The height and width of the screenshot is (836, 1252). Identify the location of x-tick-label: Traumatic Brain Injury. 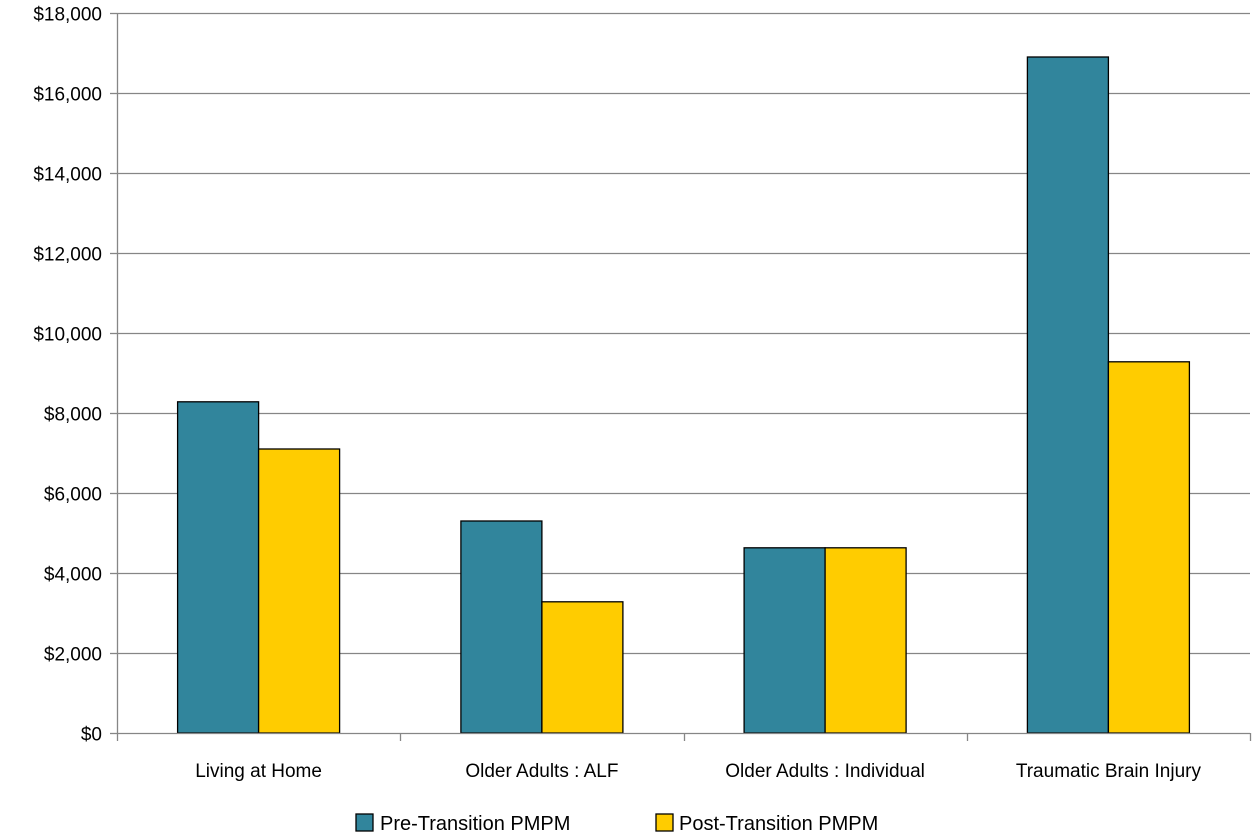
(1109, 771).